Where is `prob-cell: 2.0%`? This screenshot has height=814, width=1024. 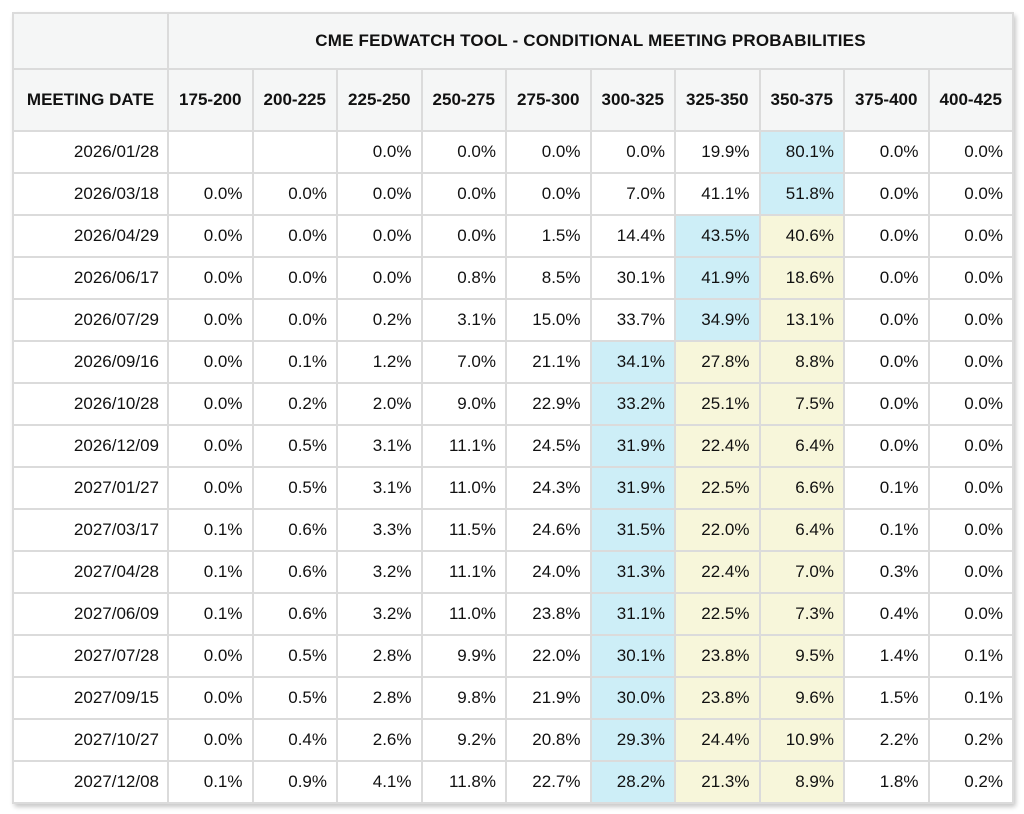
prob-cell: 2.0% is located at coordinates (379, 404).